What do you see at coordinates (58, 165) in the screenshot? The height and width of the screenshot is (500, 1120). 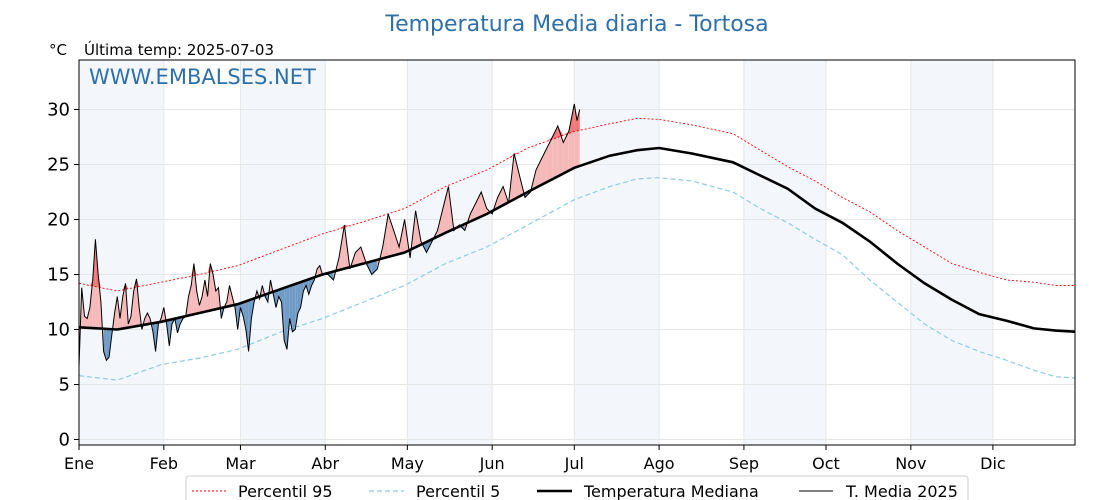 I see `y-tick-label-25: 25` at bounding box center [58, 165].